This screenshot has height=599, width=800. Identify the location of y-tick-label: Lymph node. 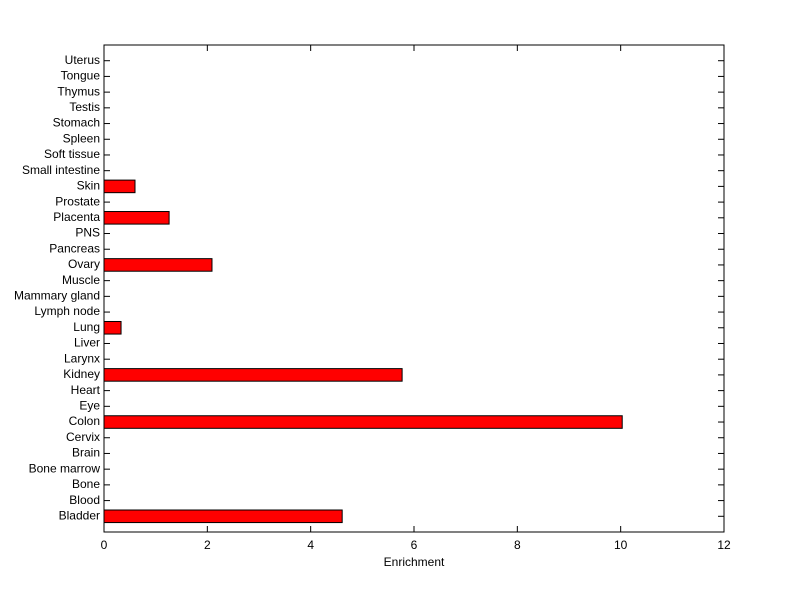
(67, 311).